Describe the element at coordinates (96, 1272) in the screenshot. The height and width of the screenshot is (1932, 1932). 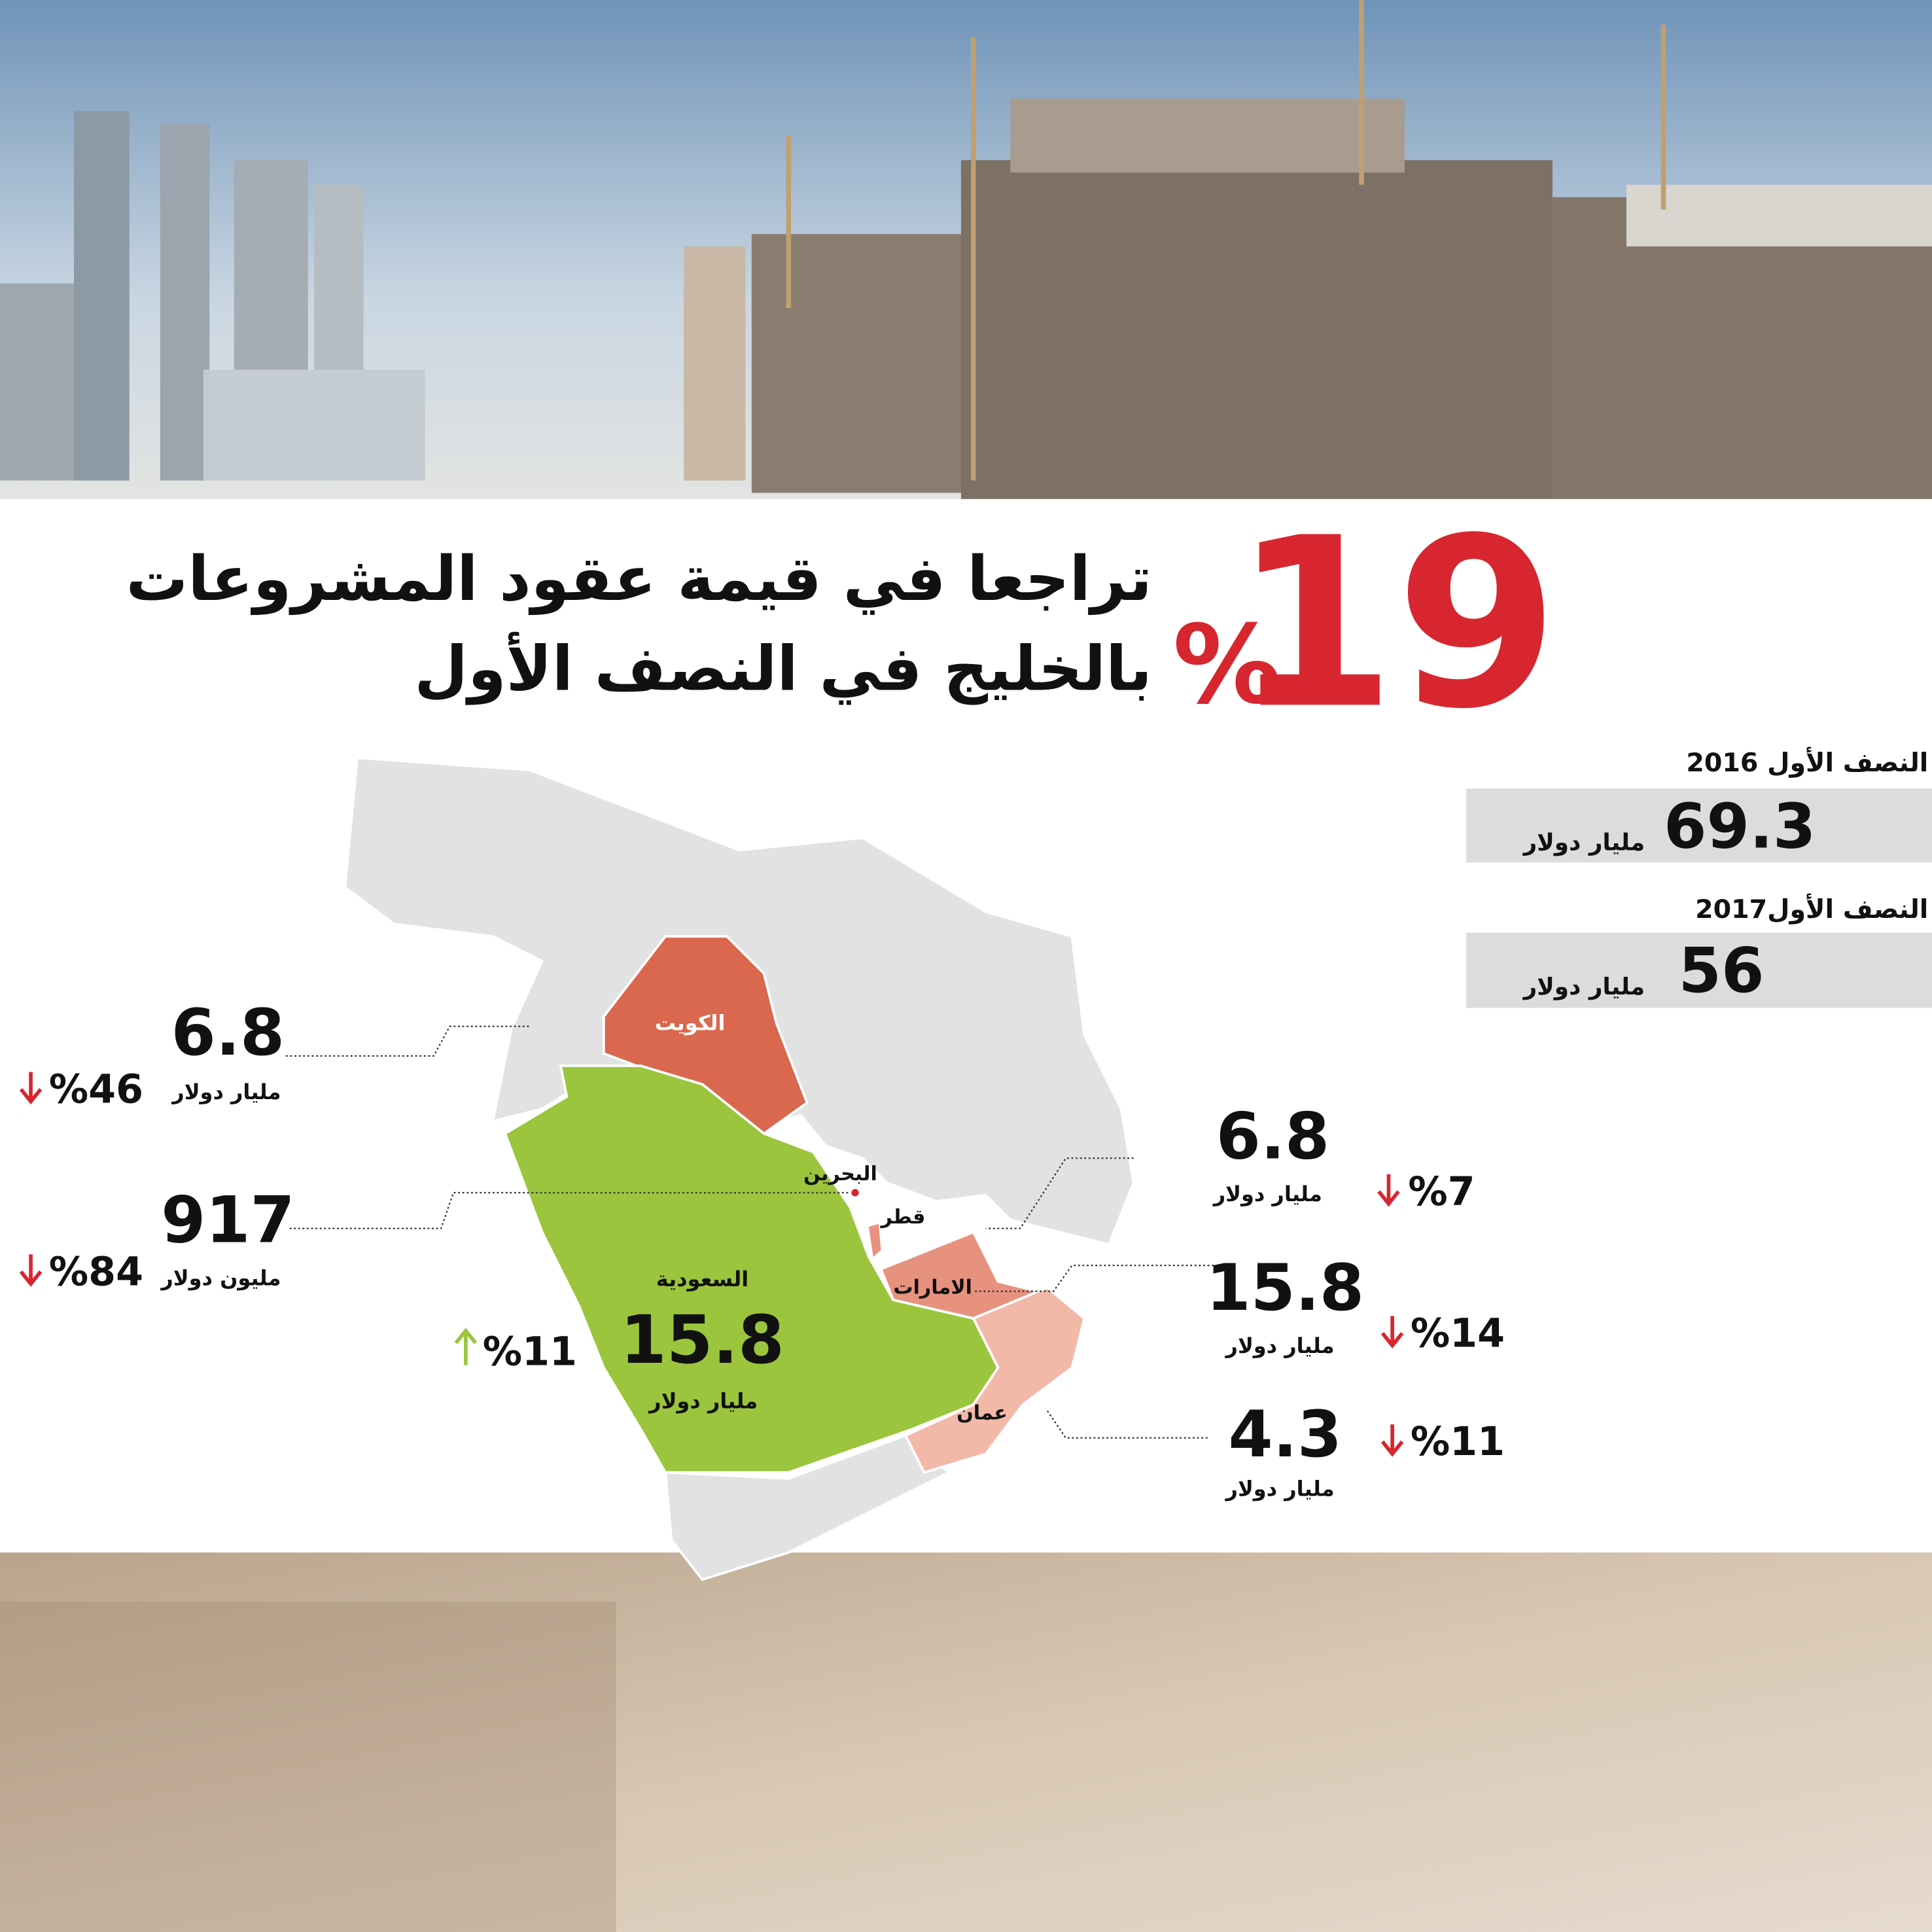
I see `callout-change: %84` at that location.